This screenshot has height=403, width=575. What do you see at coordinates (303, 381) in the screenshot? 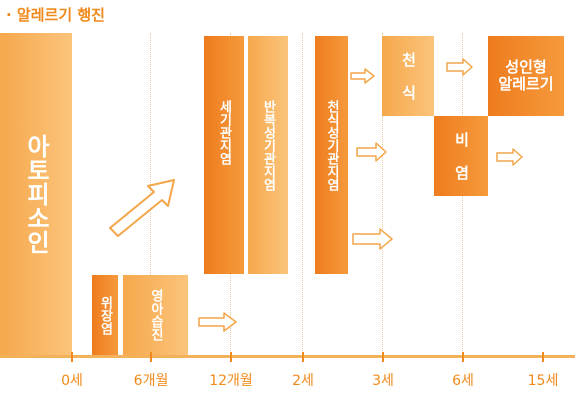
I see `age-label: 2세` at bounding box center [303, 381].